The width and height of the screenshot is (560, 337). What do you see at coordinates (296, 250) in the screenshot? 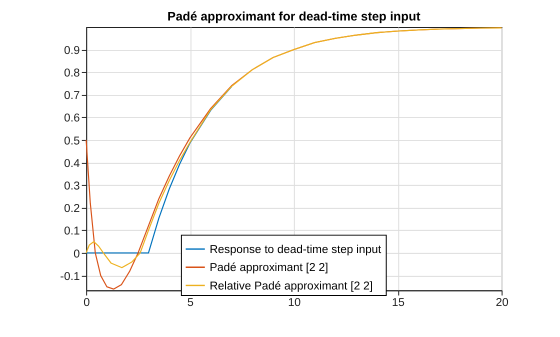
I see `legend-label: Response to dead-time step input` at bounding box center [296, 250].